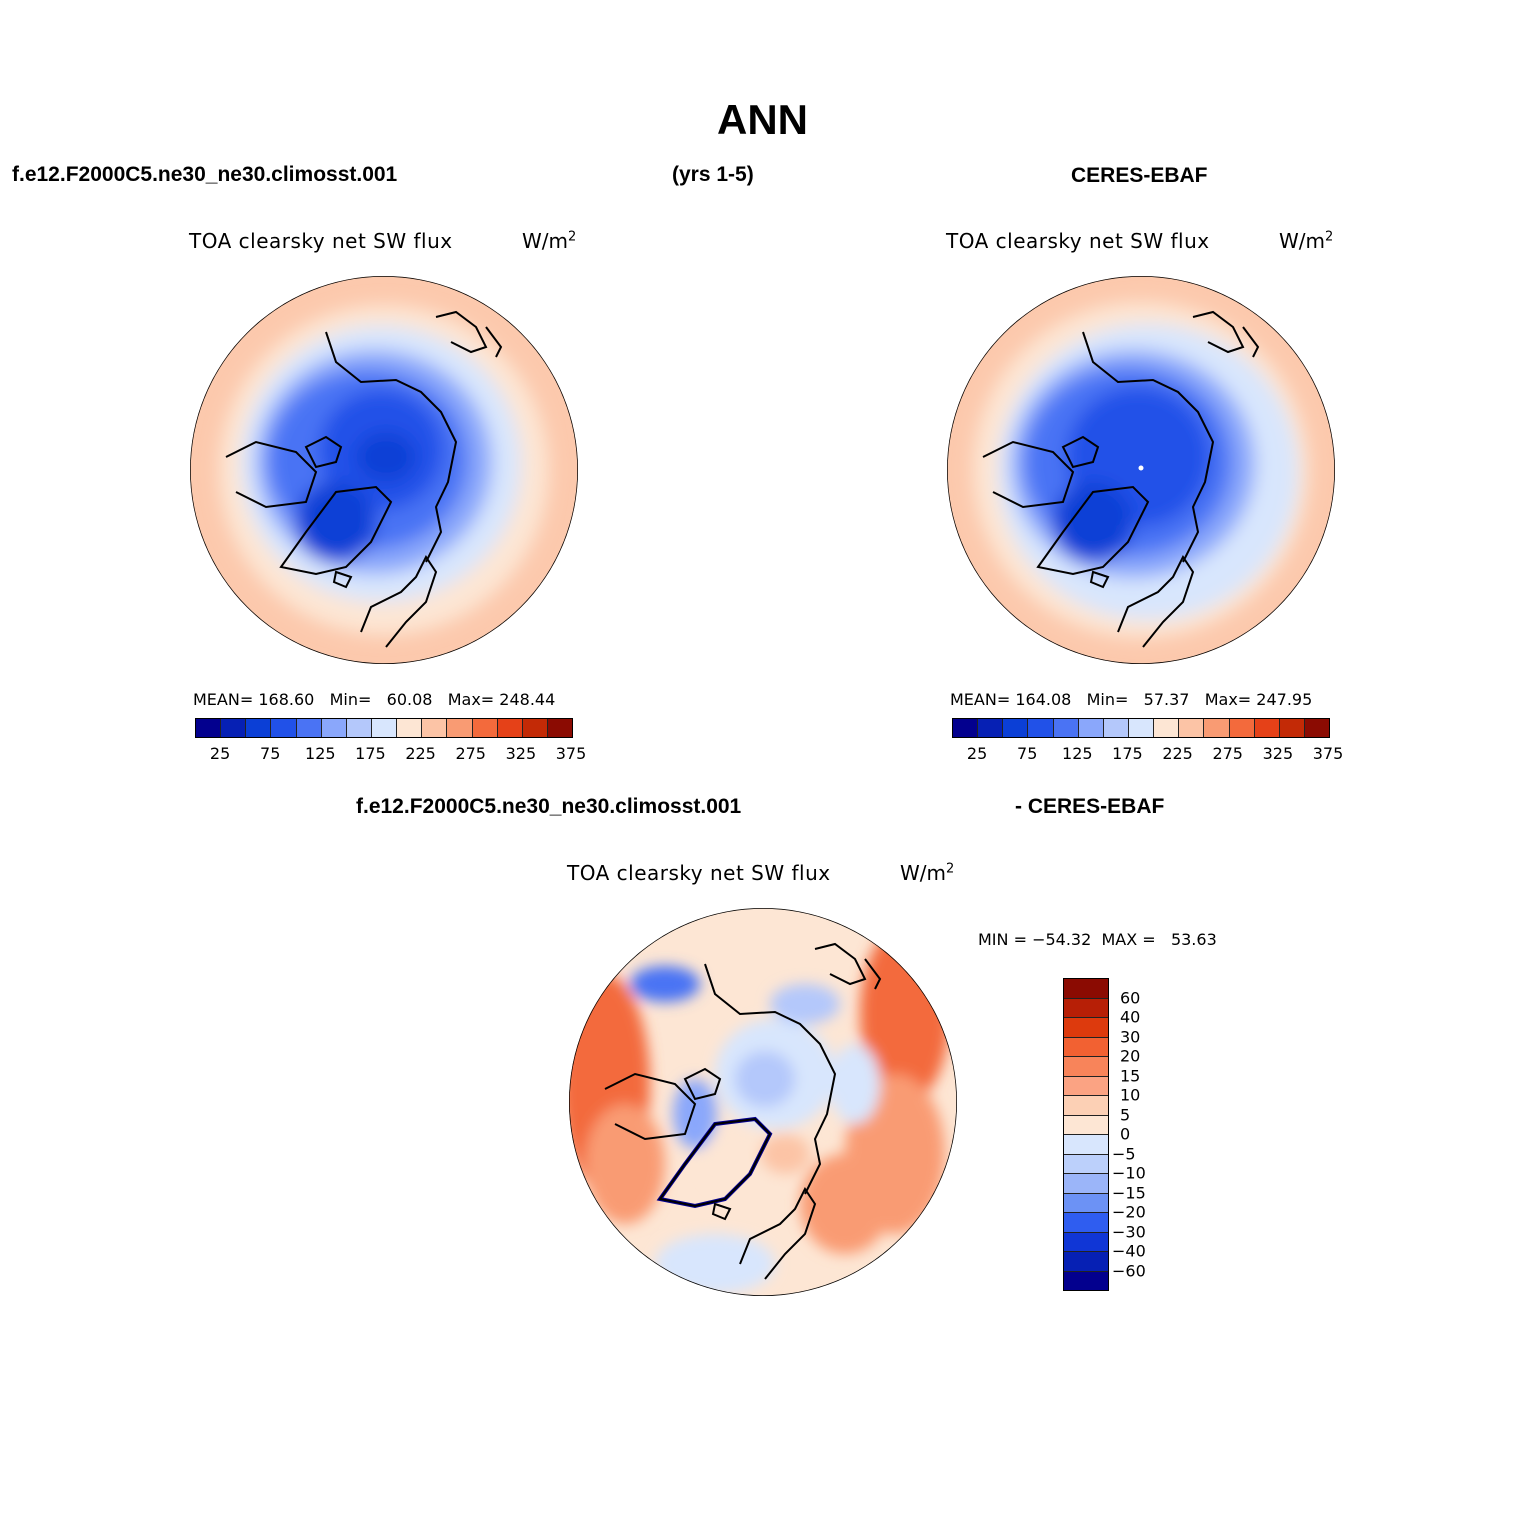 The image size is (1525, 1525). What do you see at coordinates (1144, 1134) in the screenshot?
I see `diff-colorbar-ticks: 60 40 30 20 15 10 5 0 −5 −10 −15 −20 −30 −40 −60` at bounding box center [1144, 1134].